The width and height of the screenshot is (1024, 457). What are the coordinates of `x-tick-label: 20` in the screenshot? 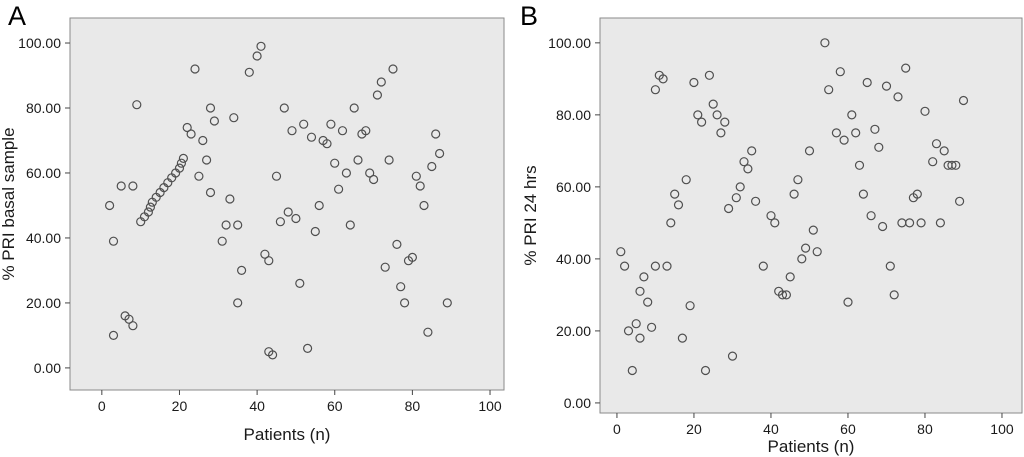 It's located at (694, 429).